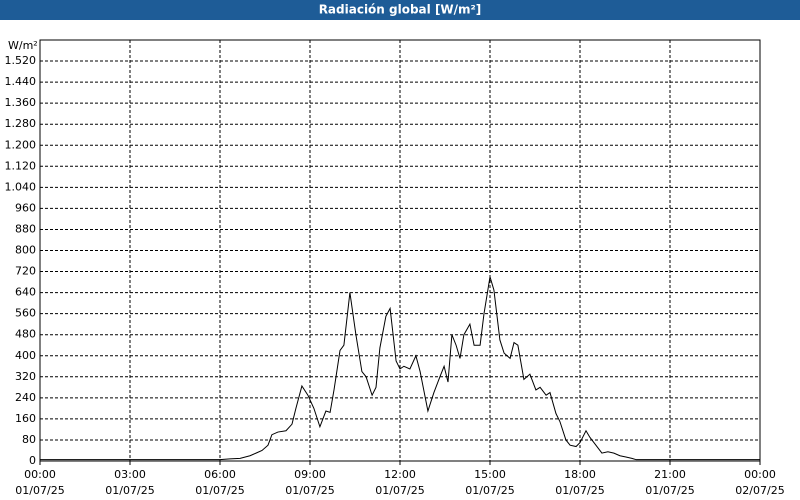  I want to click on x-tick-label-line: 02/07/25, so click(759, 490).